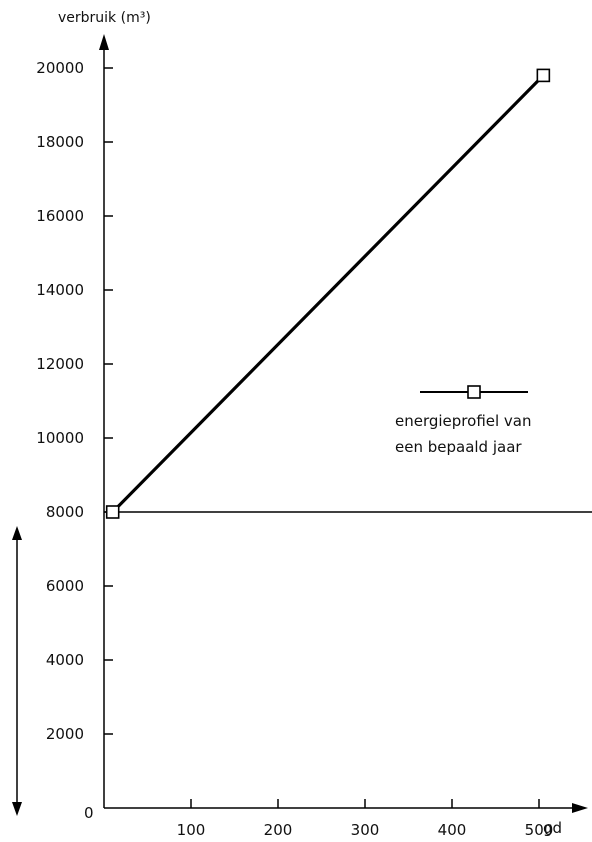 The height and width of the screenshot is (842, 592). I want to click on y-tick-label: 18000, so click(60, 142).